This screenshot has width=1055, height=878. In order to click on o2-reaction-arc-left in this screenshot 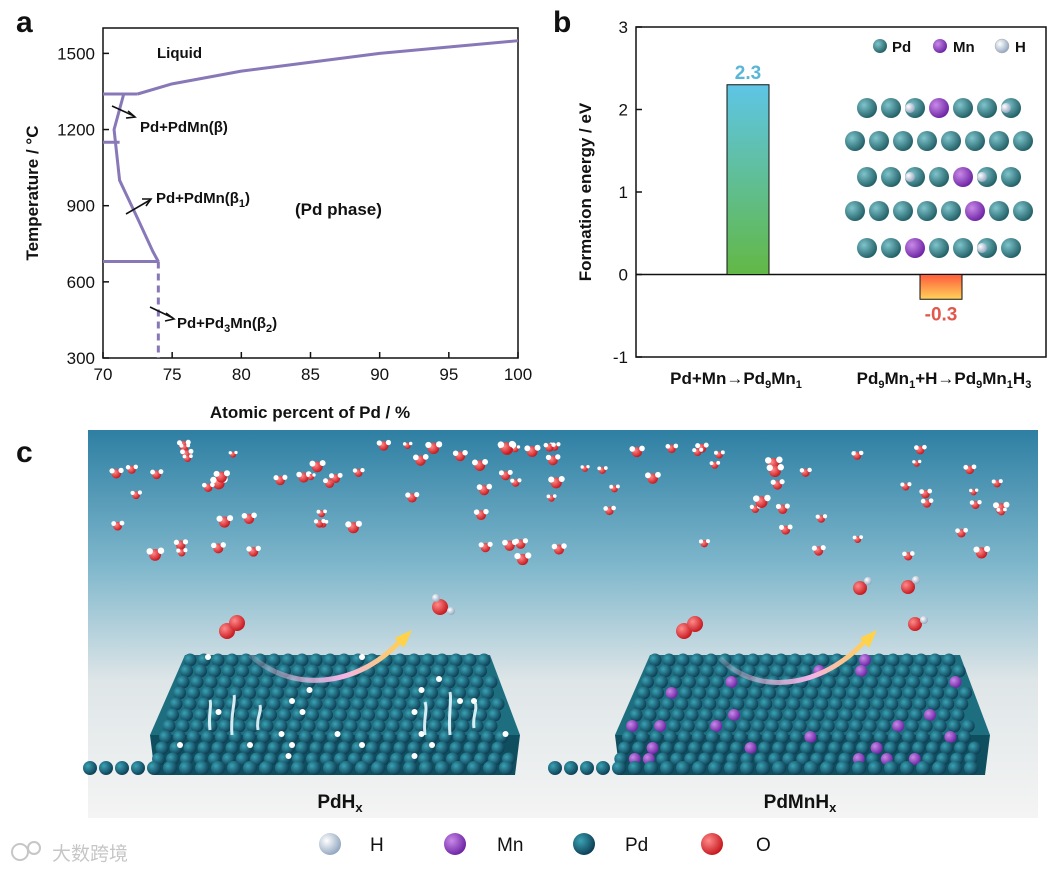, I will do `click(327, 658)`.